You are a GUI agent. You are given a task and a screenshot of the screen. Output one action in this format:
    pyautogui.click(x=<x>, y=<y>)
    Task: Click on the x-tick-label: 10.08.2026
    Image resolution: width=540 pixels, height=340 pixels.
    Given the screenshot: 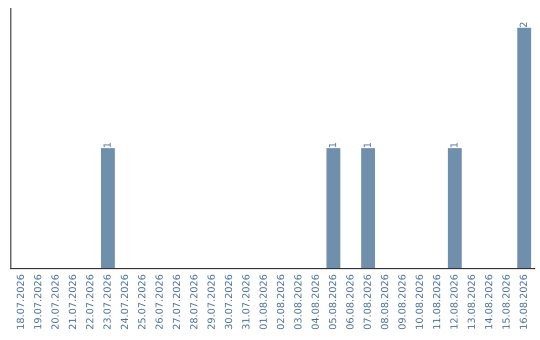 What is the action you would take?
    pyautogui.click(x=419, y=301)
    